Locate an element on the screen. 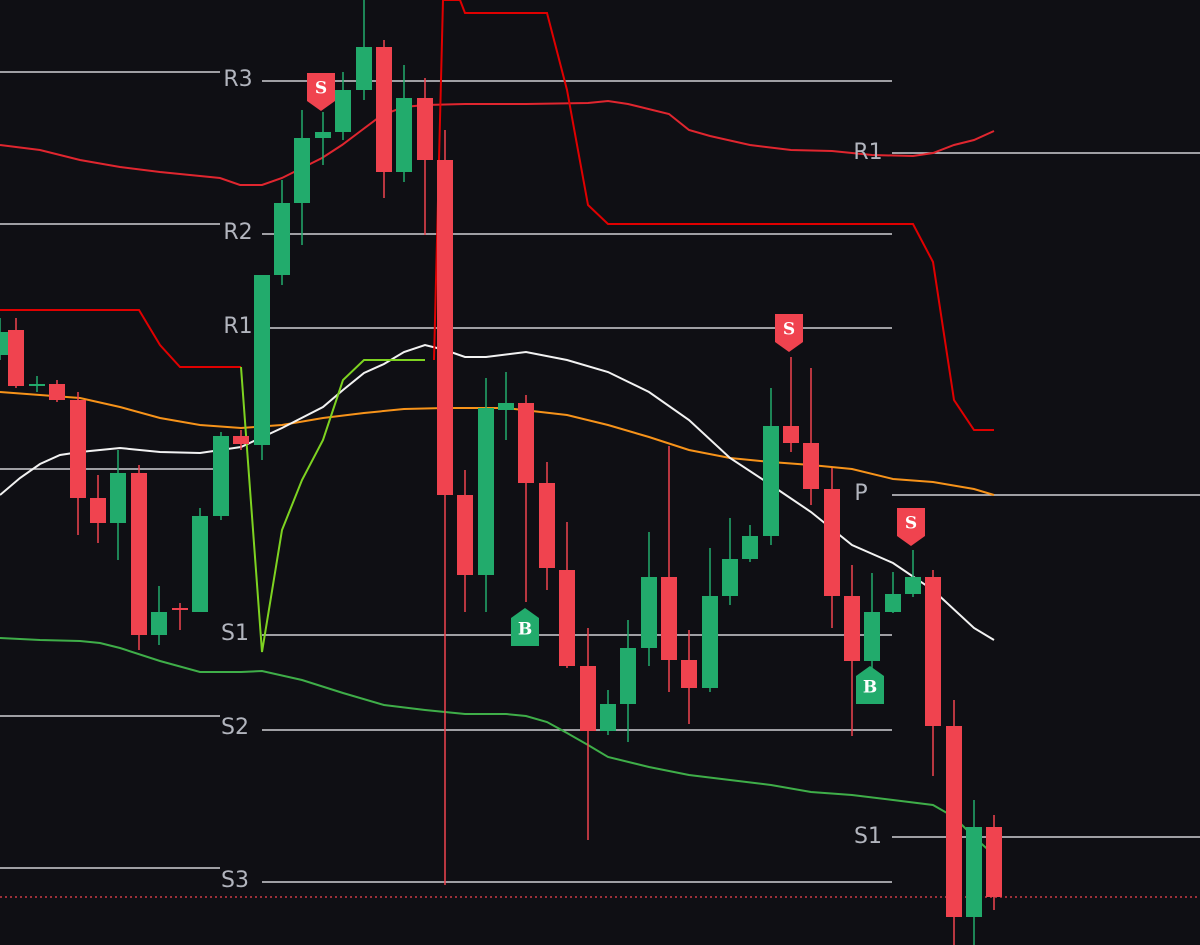  pivot-label: P is located at coordinates (860, 493).